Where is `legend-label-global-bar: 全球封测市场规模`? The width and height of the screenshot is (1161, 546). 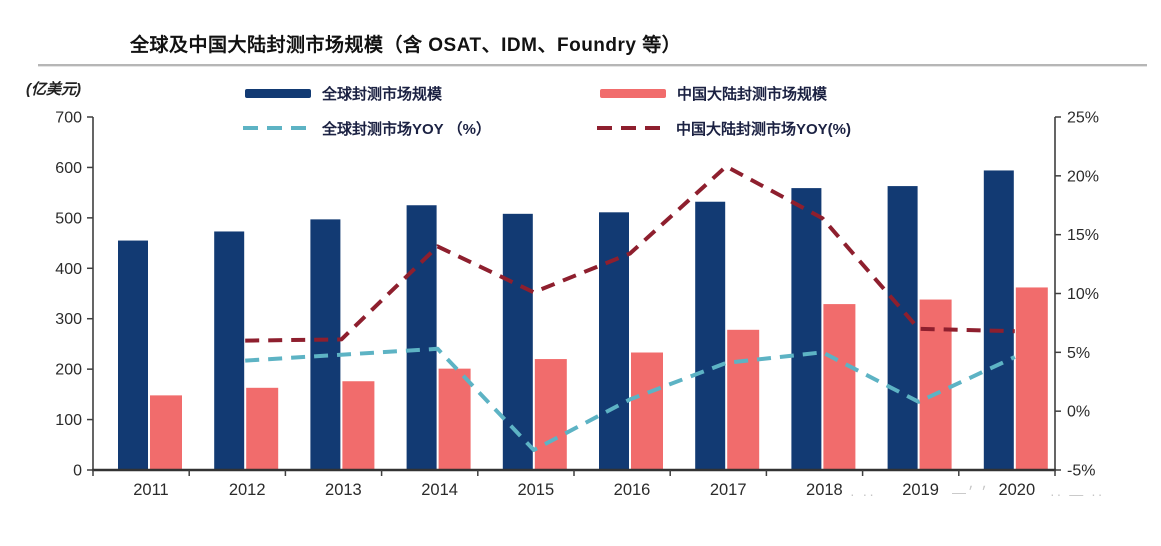 legend-label-global-bar: 全球封测市场规模 is located at coordinates (382, 94).